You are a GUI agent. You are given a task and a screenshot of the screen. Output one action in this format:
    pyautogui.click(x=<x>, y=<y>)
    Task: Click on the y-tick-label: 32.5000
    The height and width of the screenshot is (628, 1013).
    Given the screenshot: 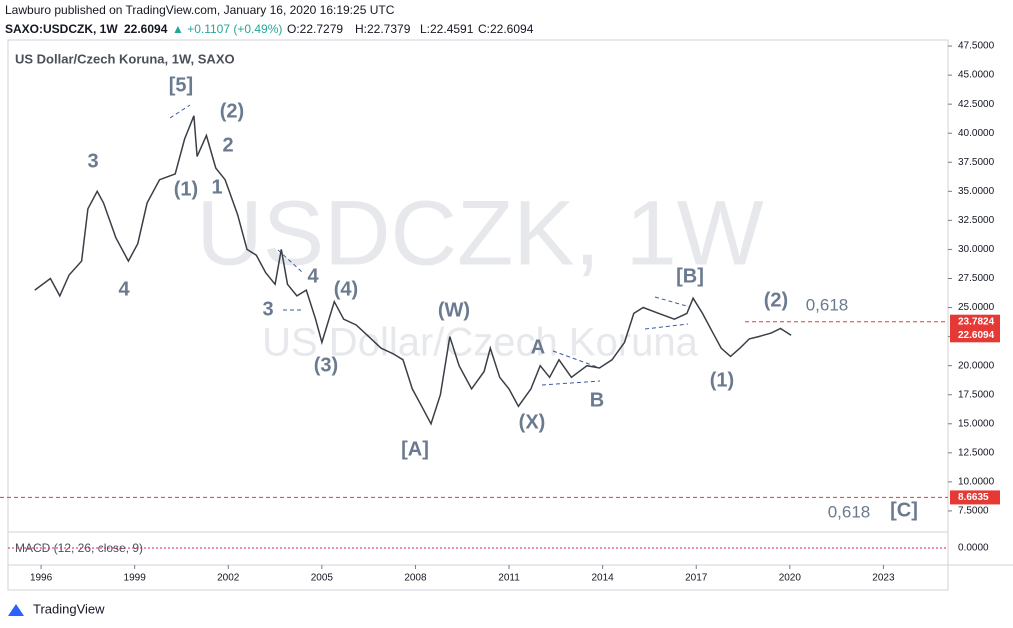 What is the action you would take?
    pyautogui.click(x=976, y=220)
    